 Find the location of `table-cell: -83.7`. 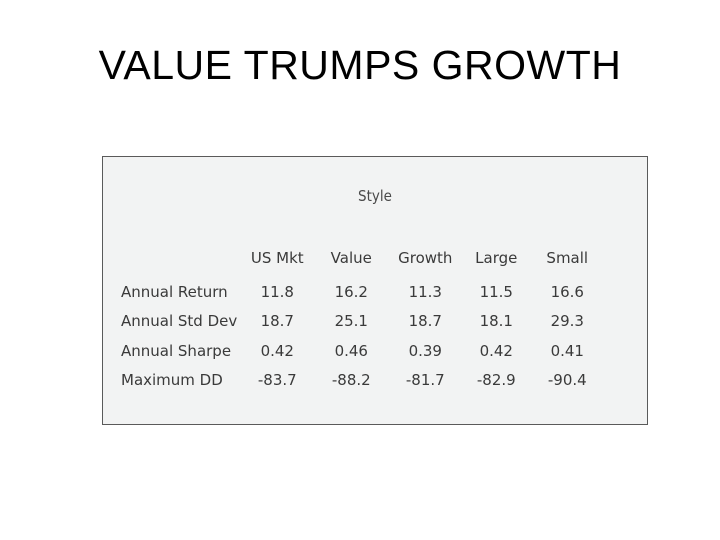

table-cell: -83.7 is located at coordinates (277, 380).